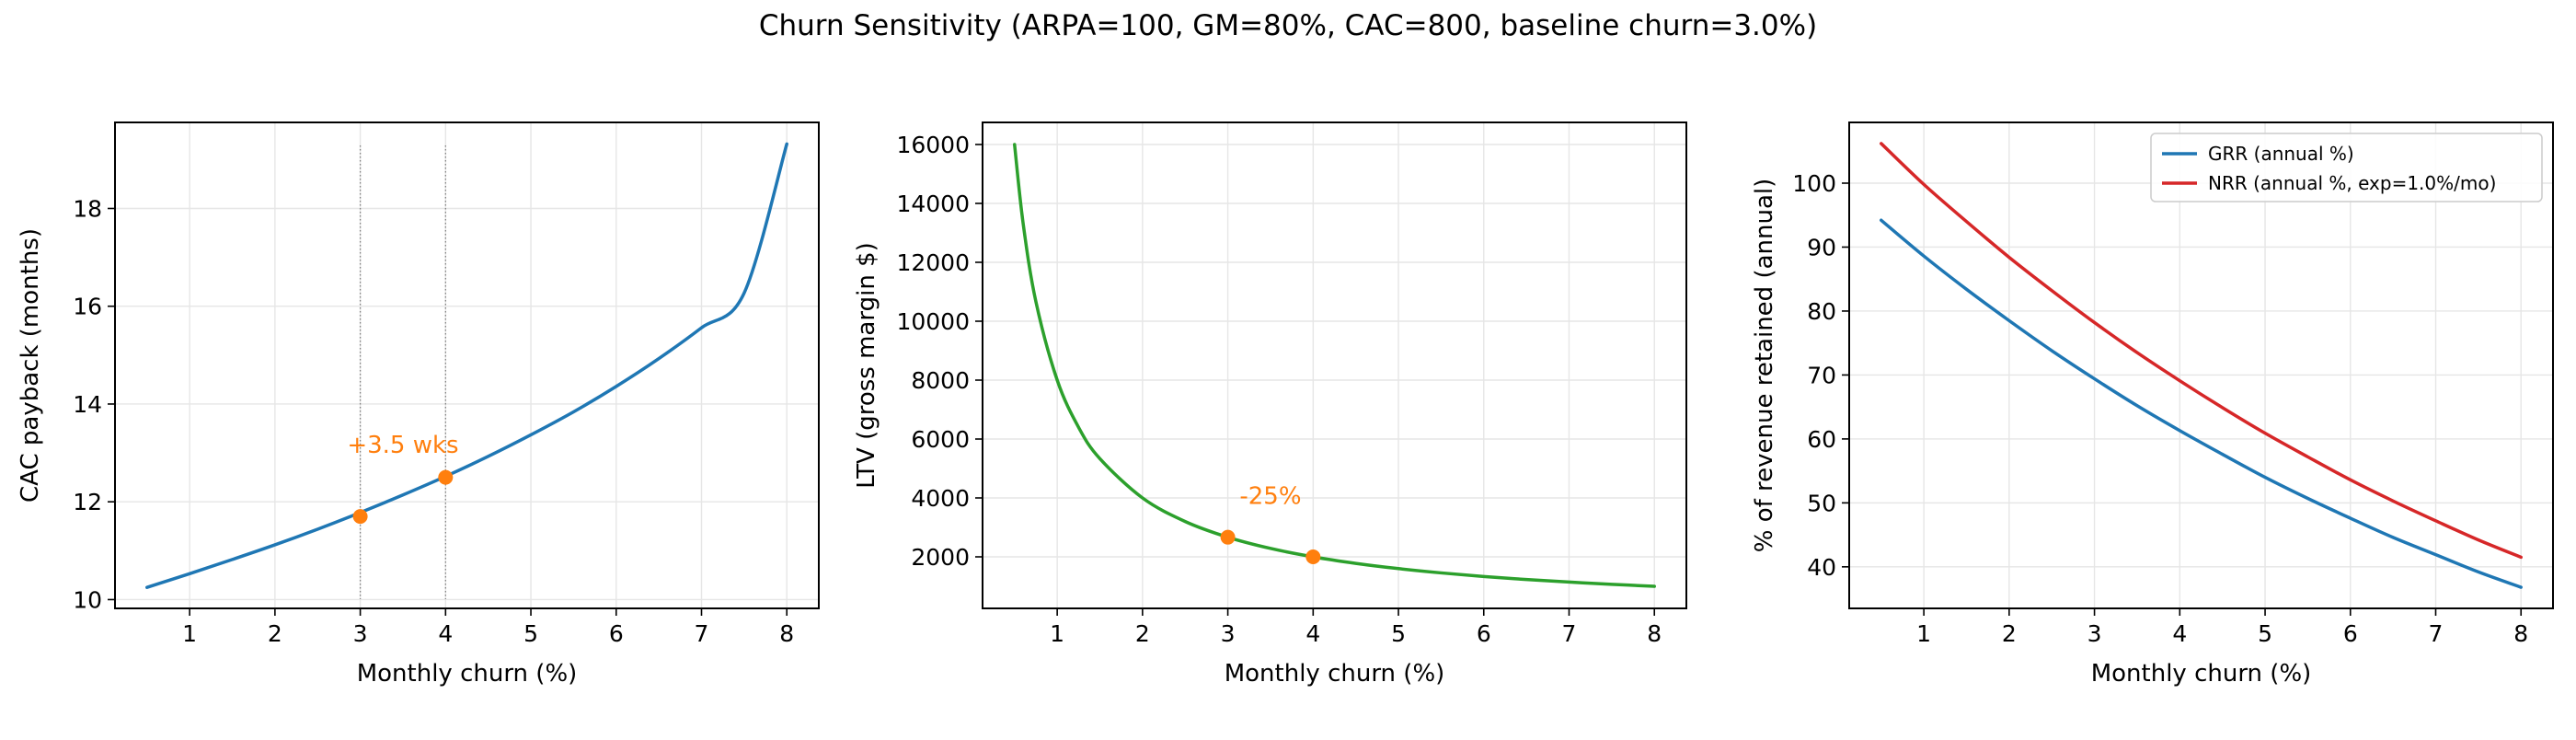 The height and width of the screenshot is (740, 2576). What do you see at coordinates (933, 321) in the screenshot?
I see `y-tick-label: 10000` at bounding box center [933, 321].